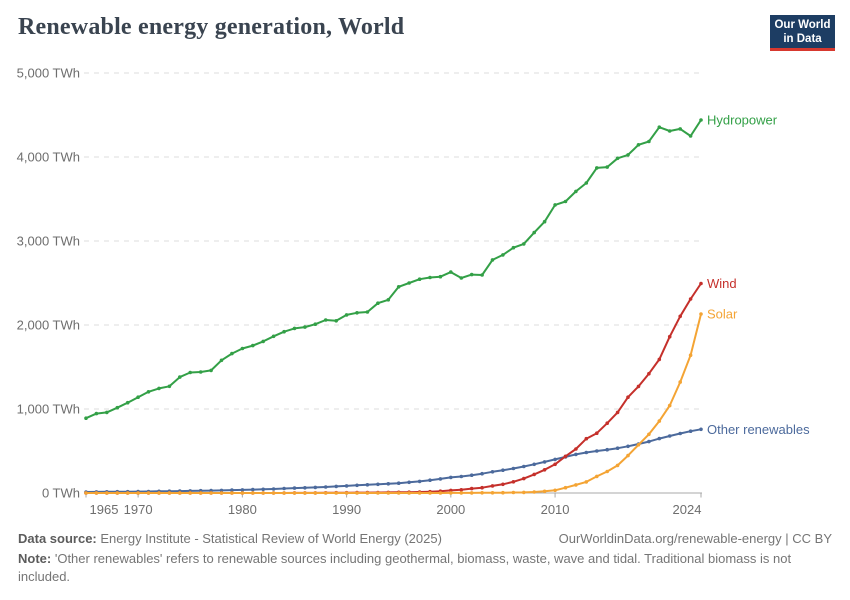 This screenshot has width=850, height=600. Describe the element at coordinates (722, 313) in the screenshot. I see `series-label-solar: Solar` at that location.